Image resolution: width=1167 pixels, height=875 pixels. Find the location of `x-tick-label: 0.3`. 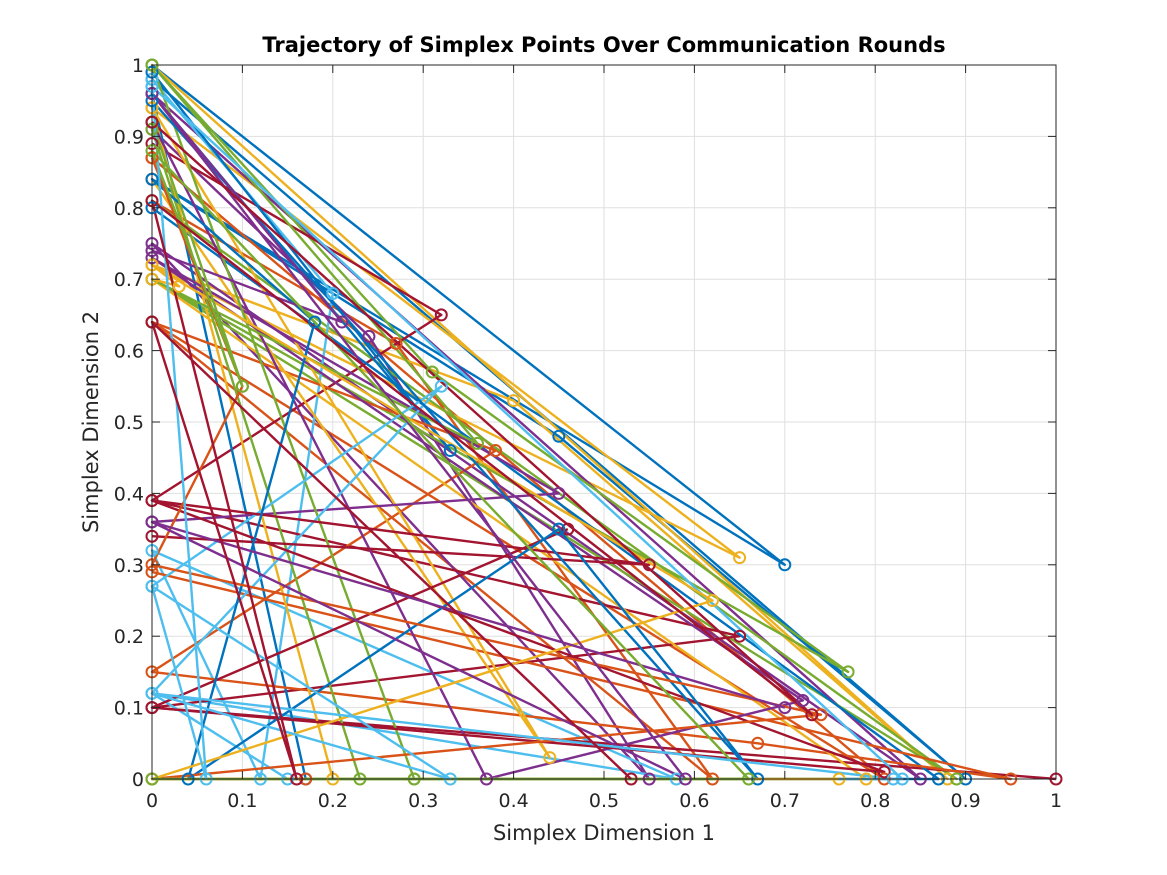

x-tick-label: 0.3 is located at coordinates (423, 801).